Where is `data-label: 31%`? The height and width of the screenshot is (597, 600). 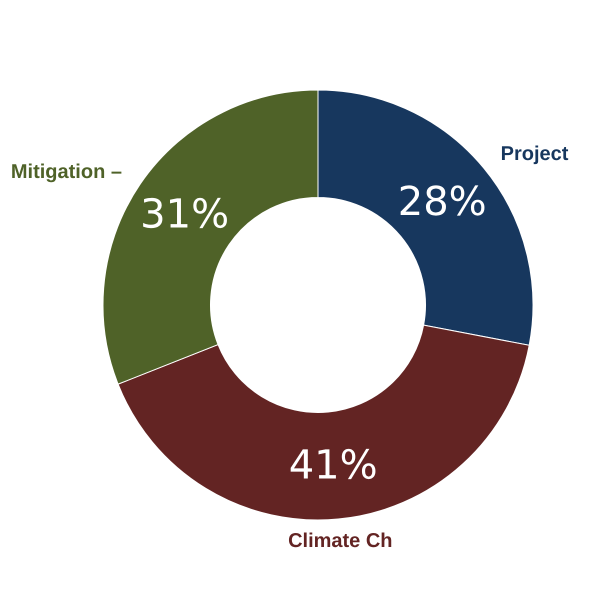
data-label: 31% is located at coordinates (185, 214).